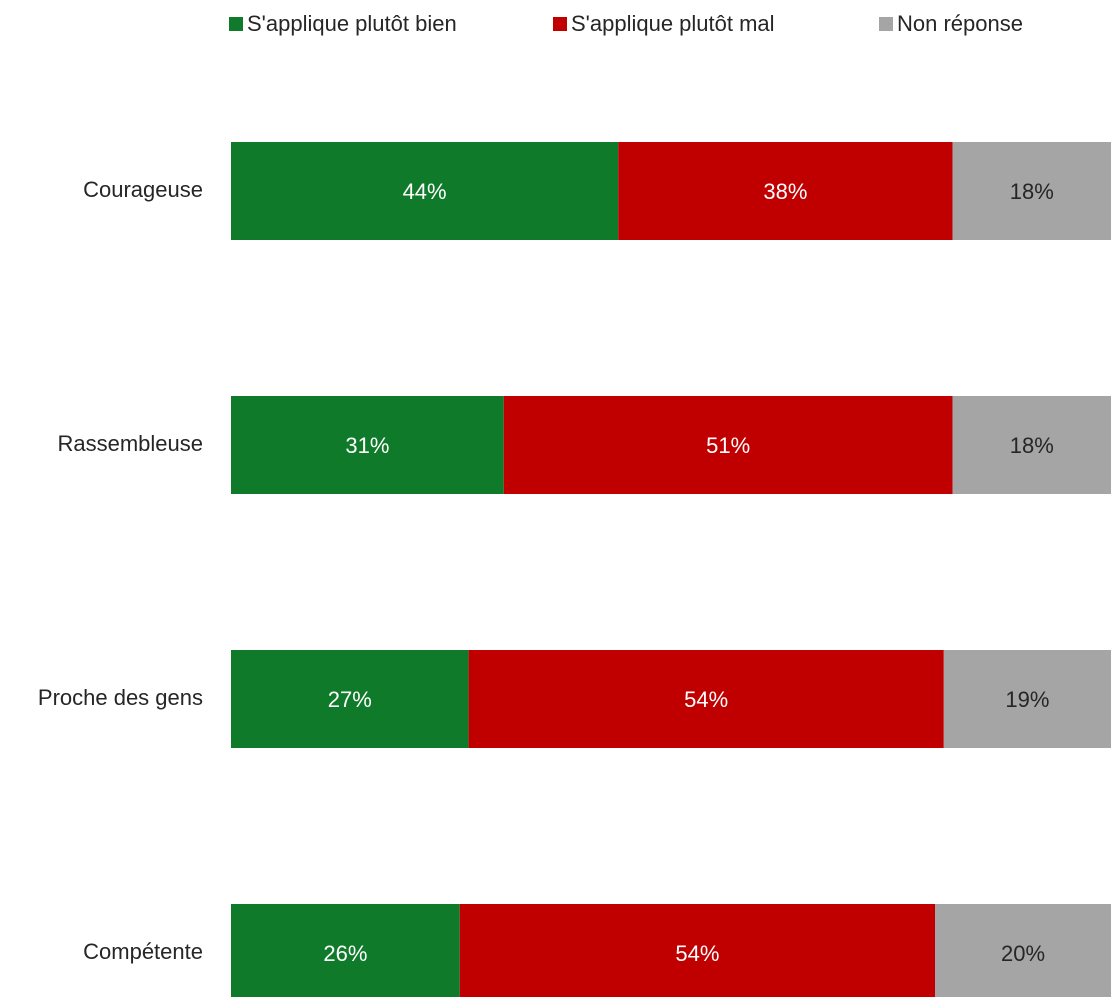 This screenshot has height=997, width=1111. I want to click on legend-label: S'applique plutôt mal, so click(673, 23).